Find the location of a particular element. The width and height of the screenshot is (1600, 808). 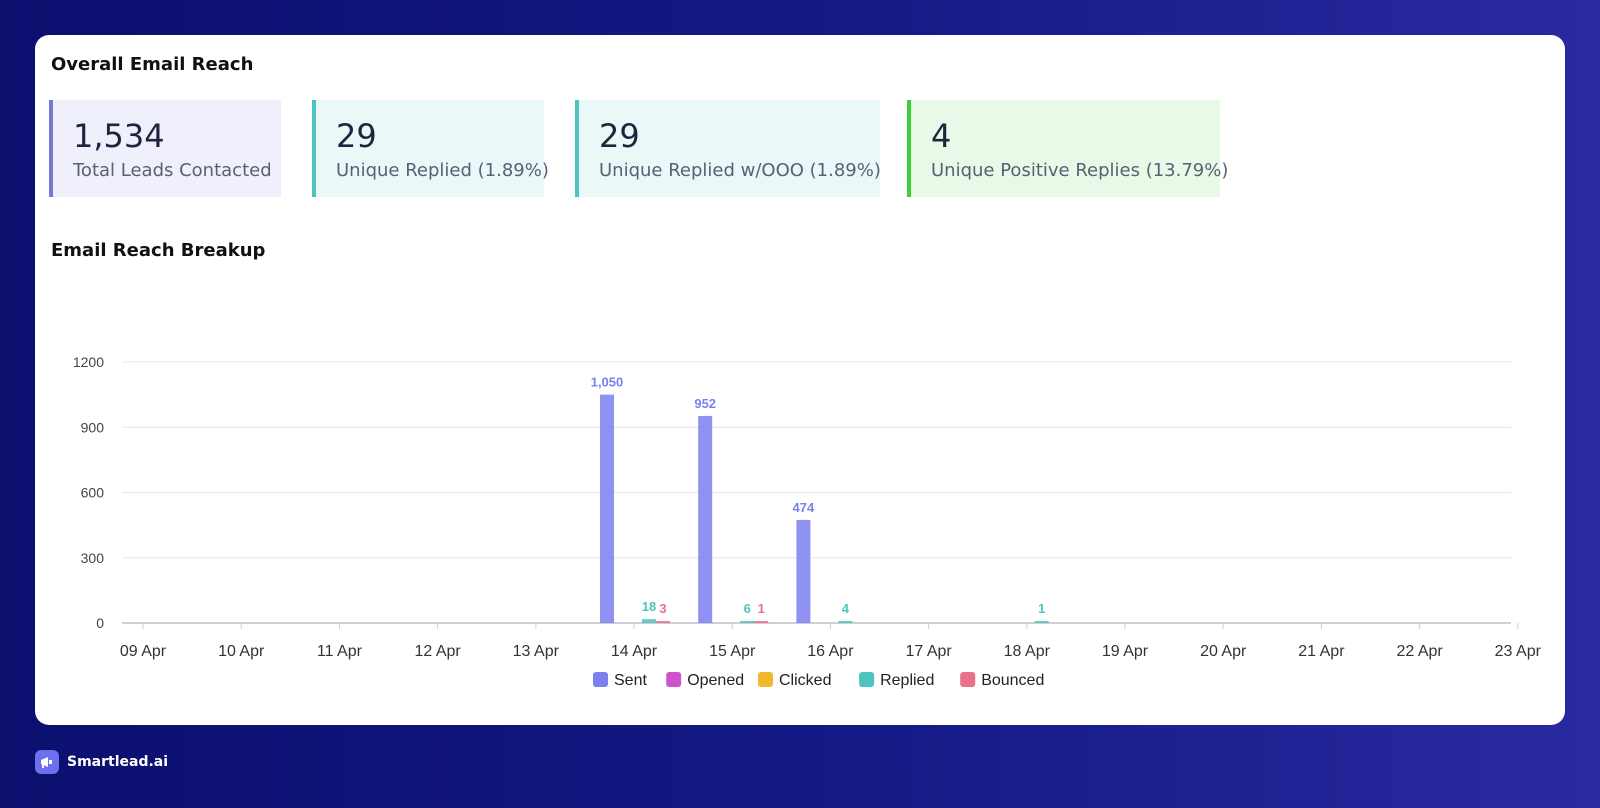

data-label: 474 is located at coordinates (804, 507).